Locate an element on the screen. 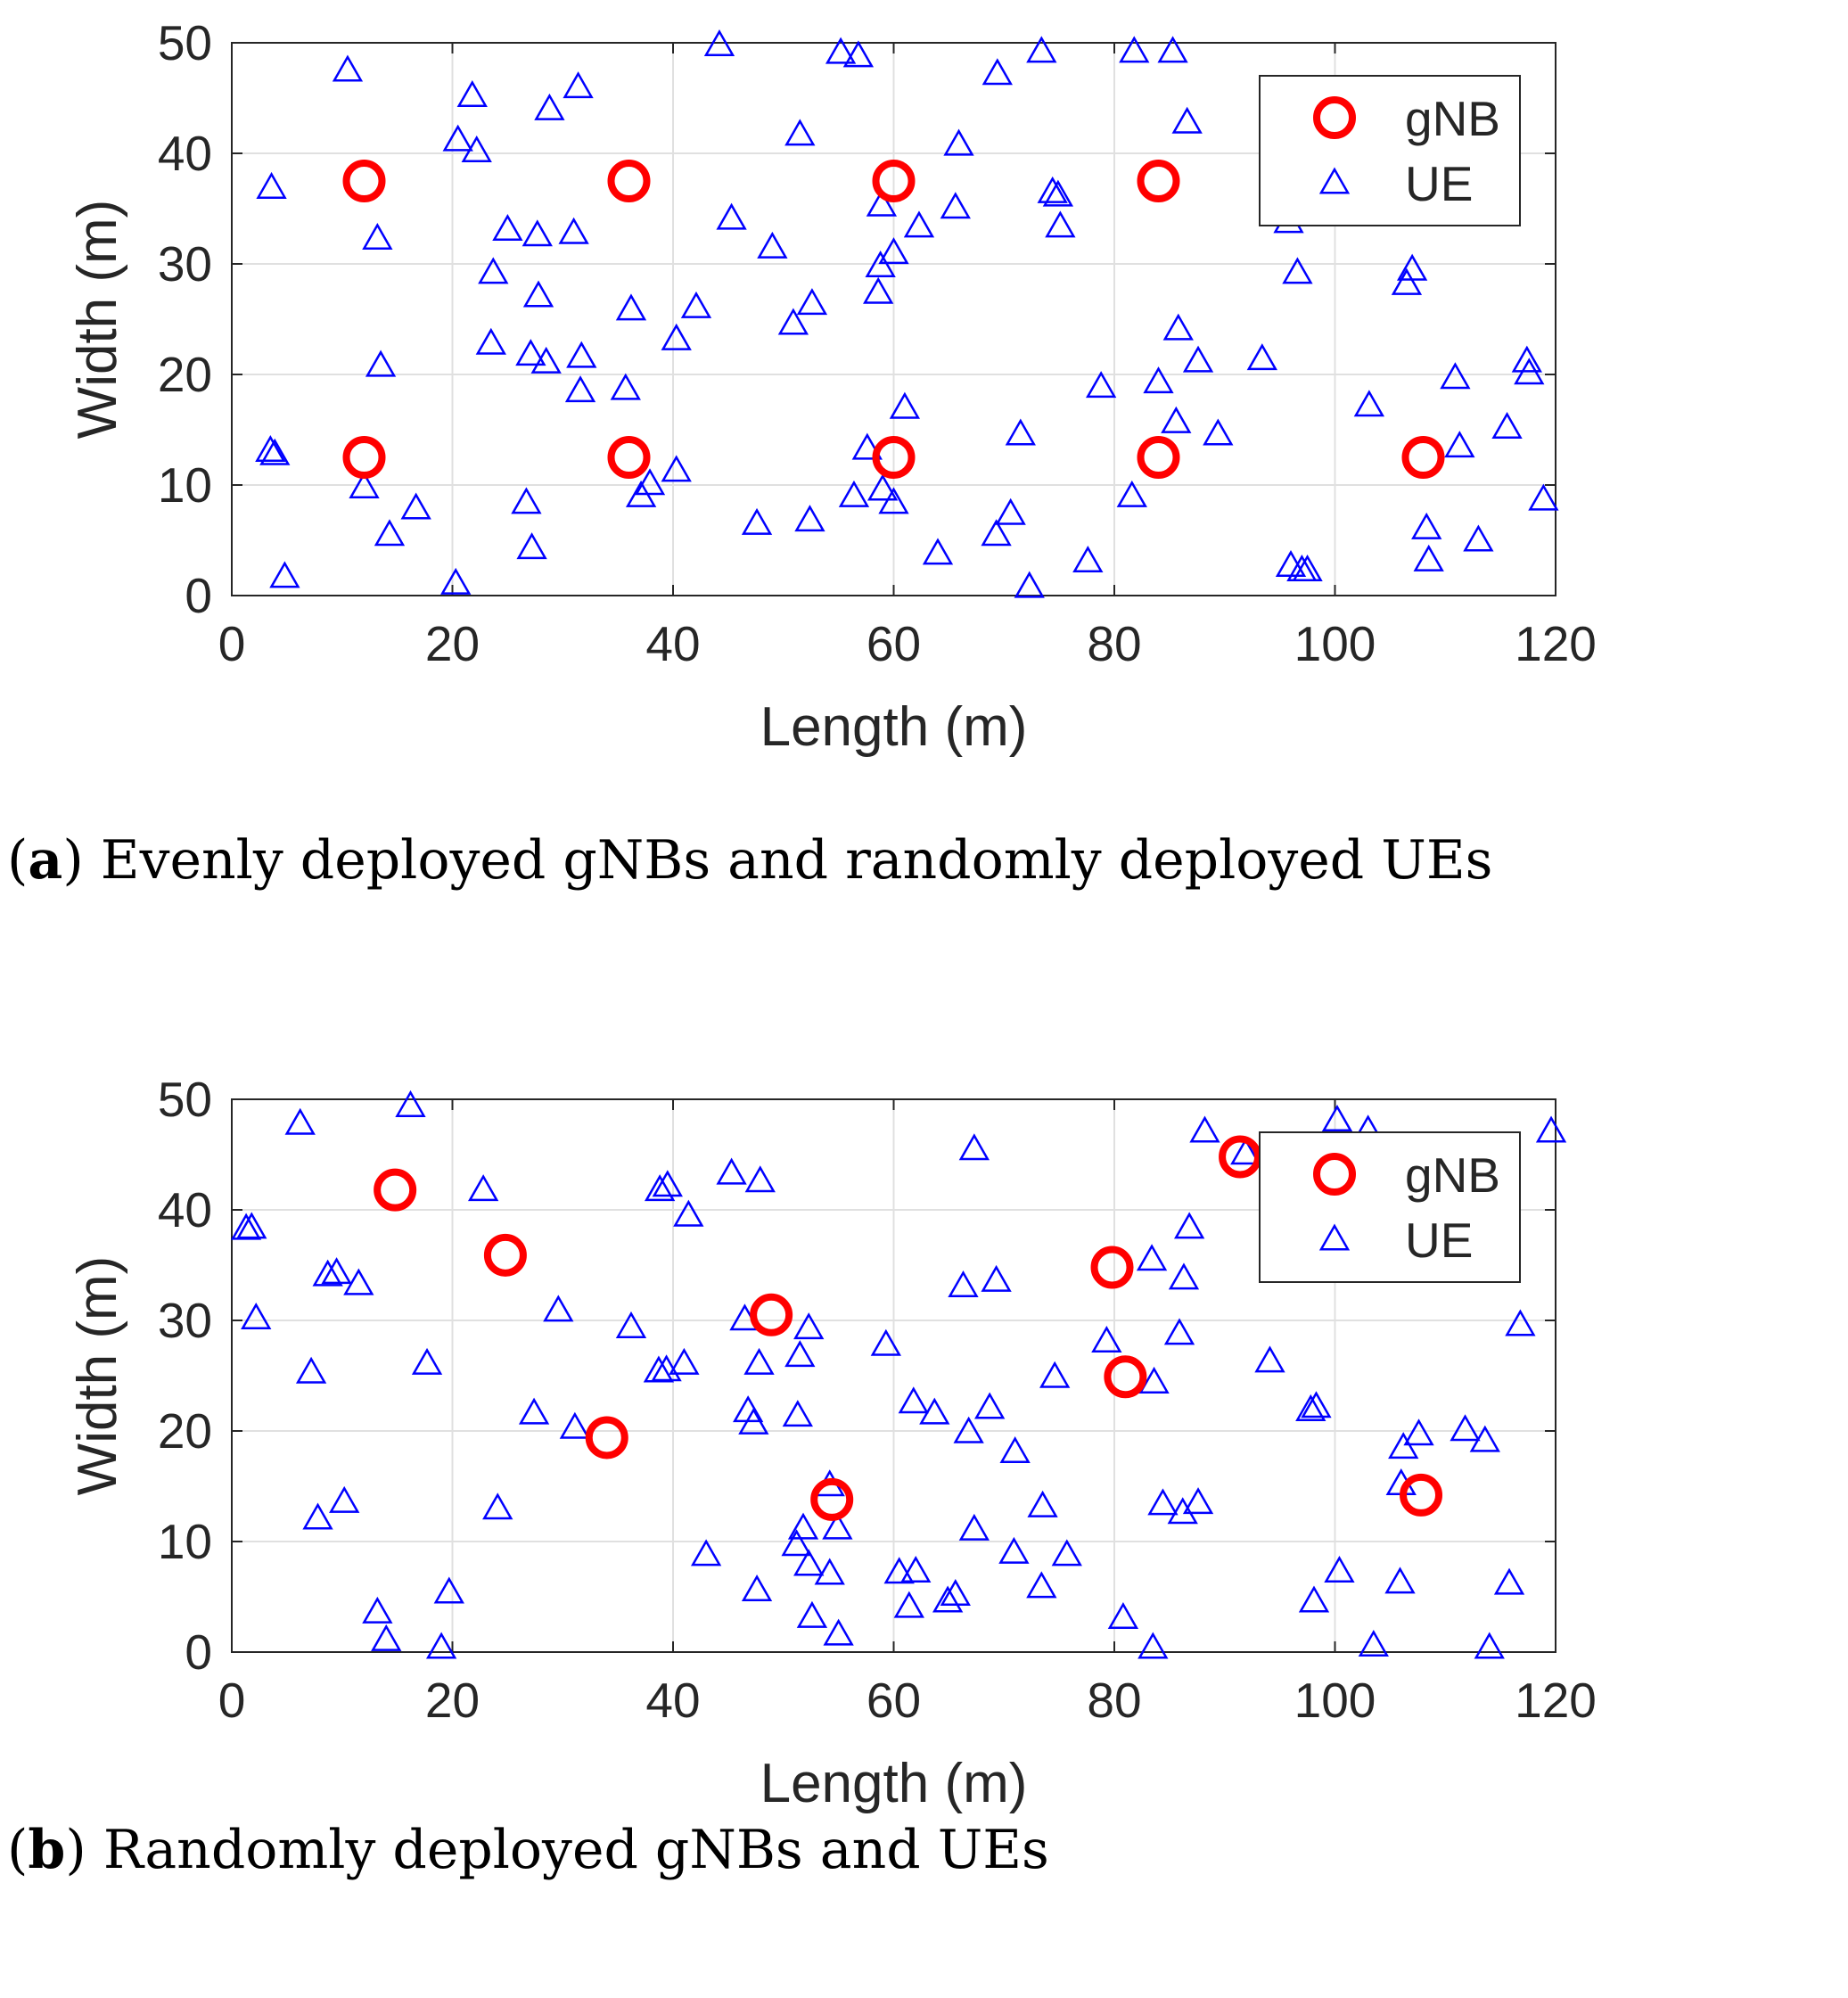 This screenshot has width=1848, height=1998. y-tick-label: 40 is located at coordinates (185, 153).